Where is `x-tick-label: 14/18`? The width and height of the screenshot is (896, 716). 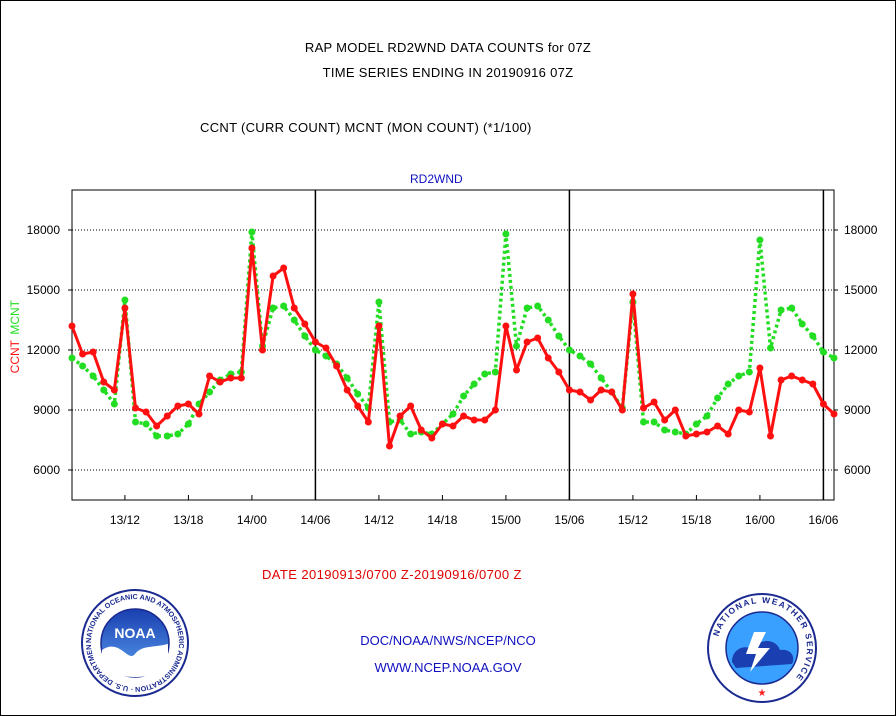
x-tick-label: 14/18 is located at coordinates (442, 520).